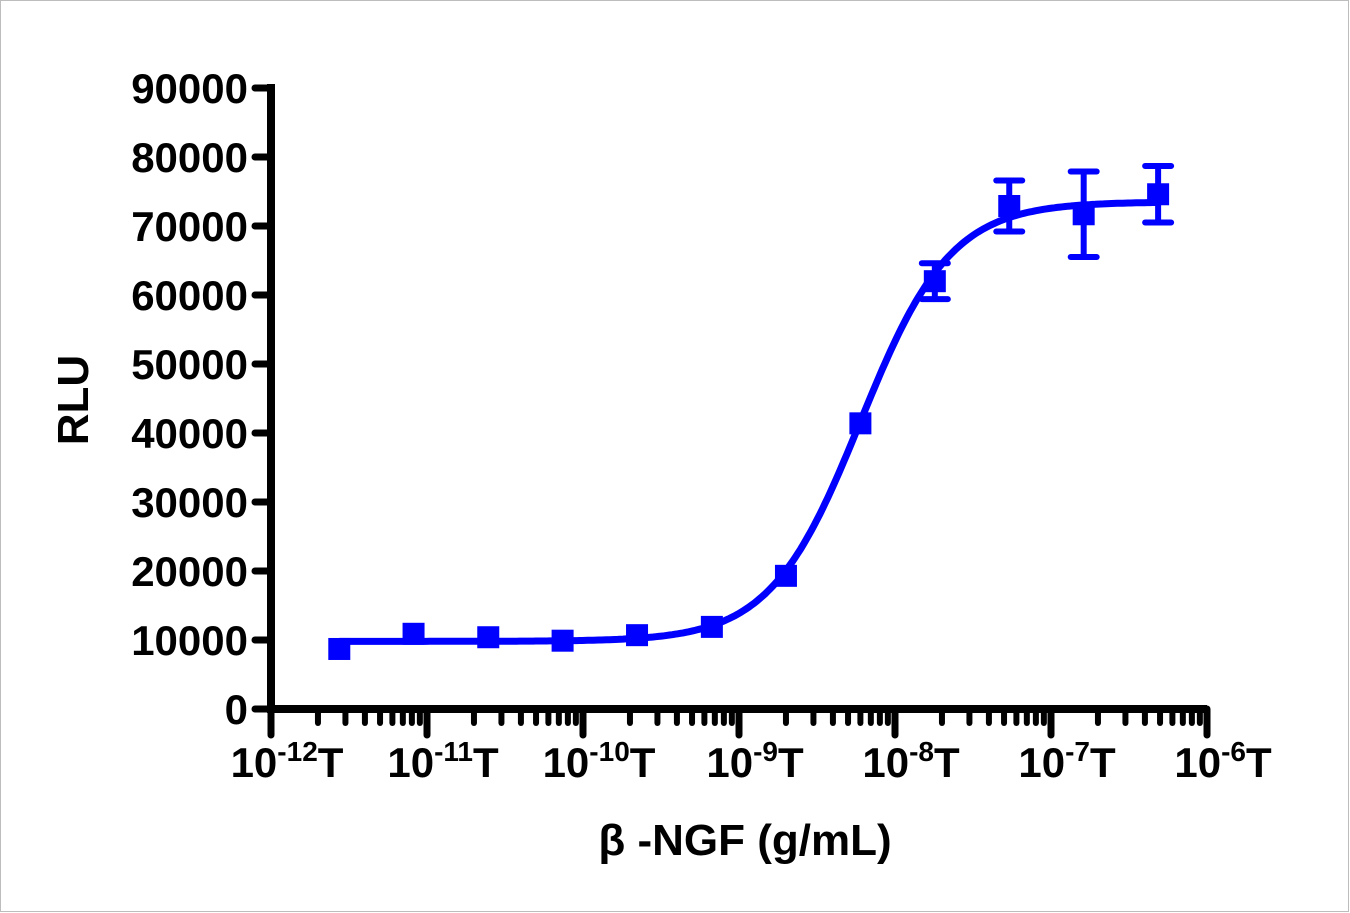  Describe the element at coordinates (189, 364) in the screenshot. I see `y-tick-label: 50000` at that location.